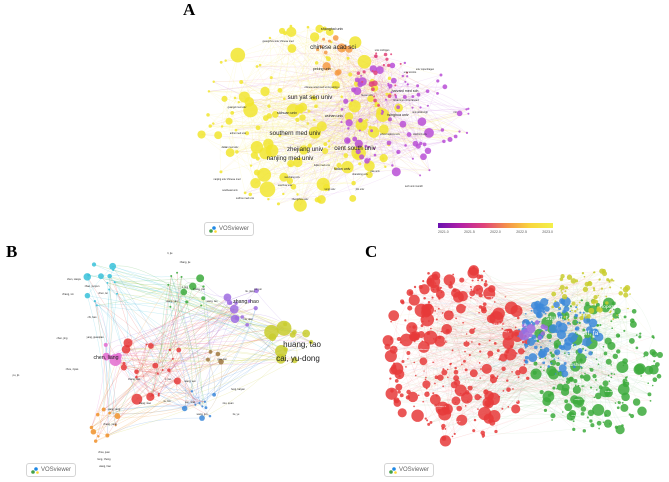 This screenshot has height=482, width=669. What do you see at coordinates (72, 369) in the screenshot?
I see `node-label: zhou, ziyao` at bounding box center [72, 369].